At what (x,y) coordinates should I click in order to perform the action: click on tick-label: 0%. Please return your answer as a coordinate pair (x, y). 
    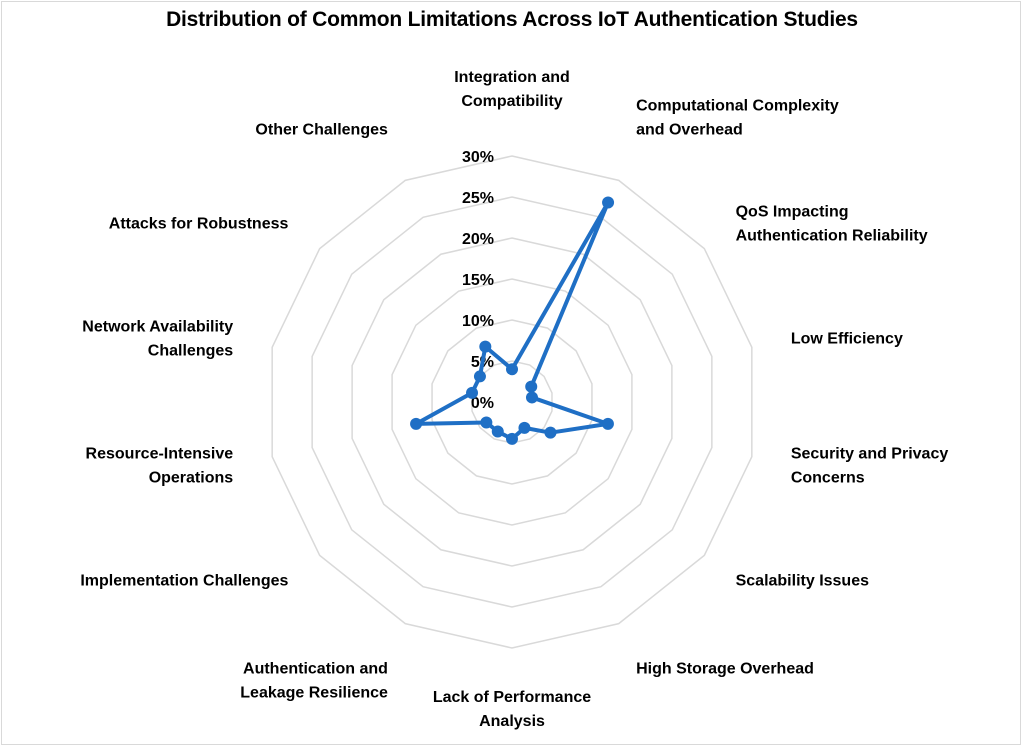
    Looking at the image, I should click on (482, 403).